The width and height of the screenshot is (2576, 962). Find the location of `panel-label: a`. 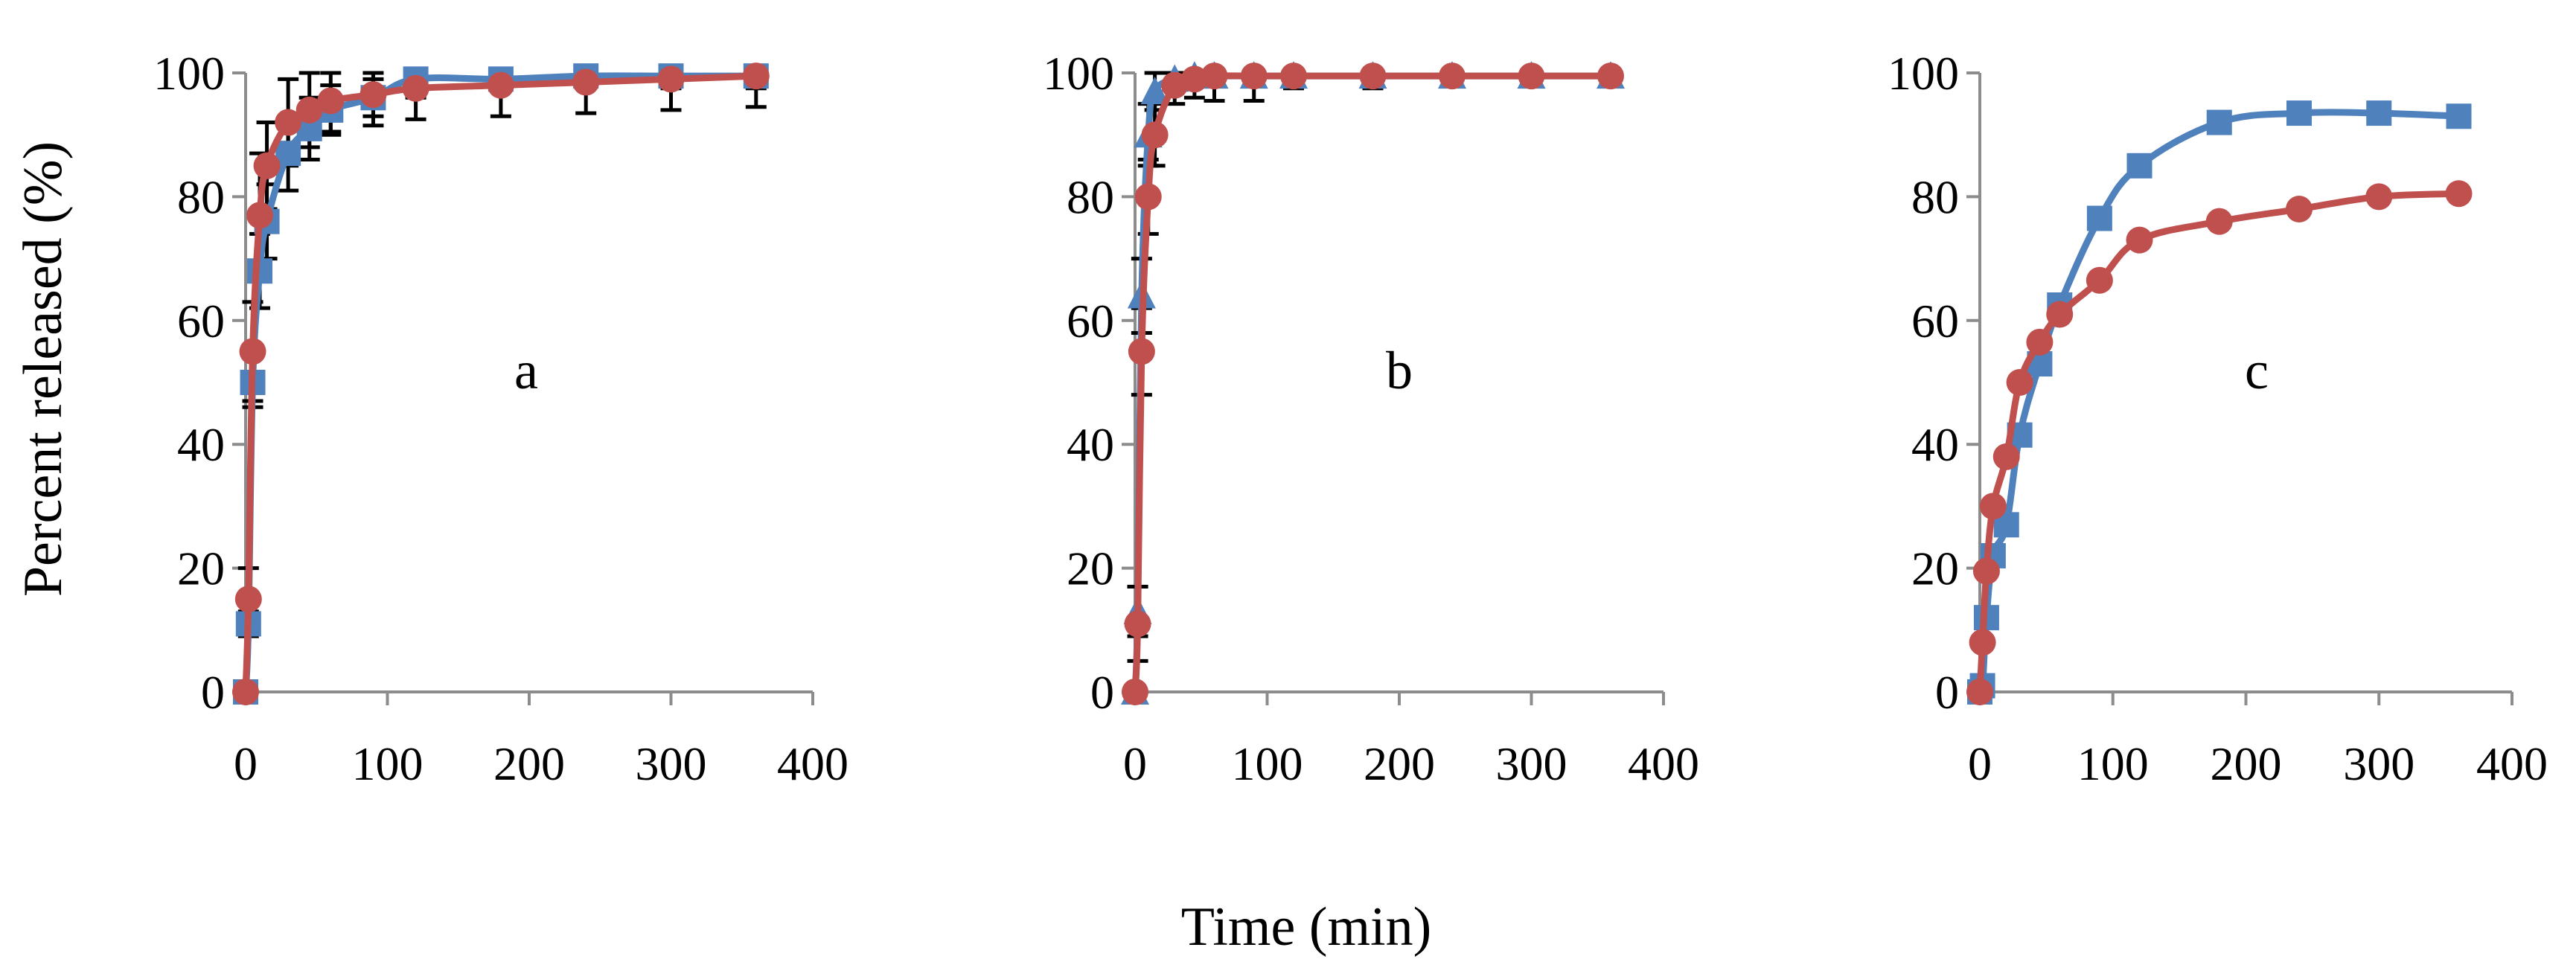

panel-label: a is located at coordinates (526, 370).